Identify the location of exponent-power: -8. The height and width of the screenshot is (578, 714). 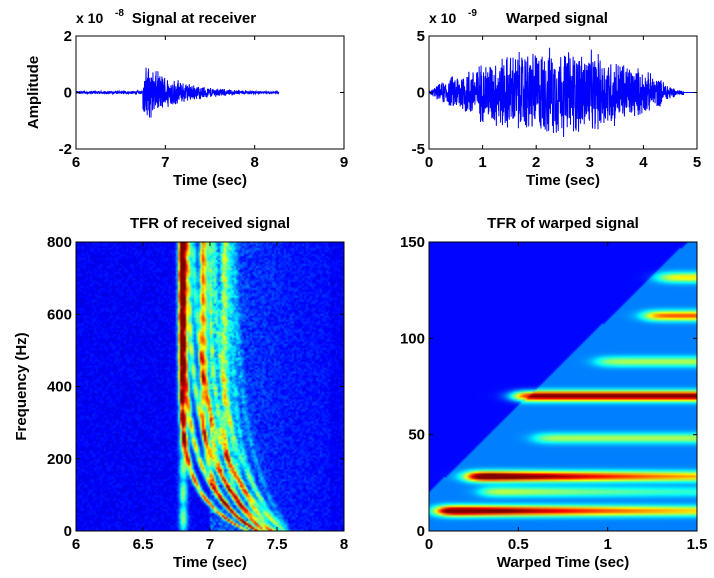
(119, 13).